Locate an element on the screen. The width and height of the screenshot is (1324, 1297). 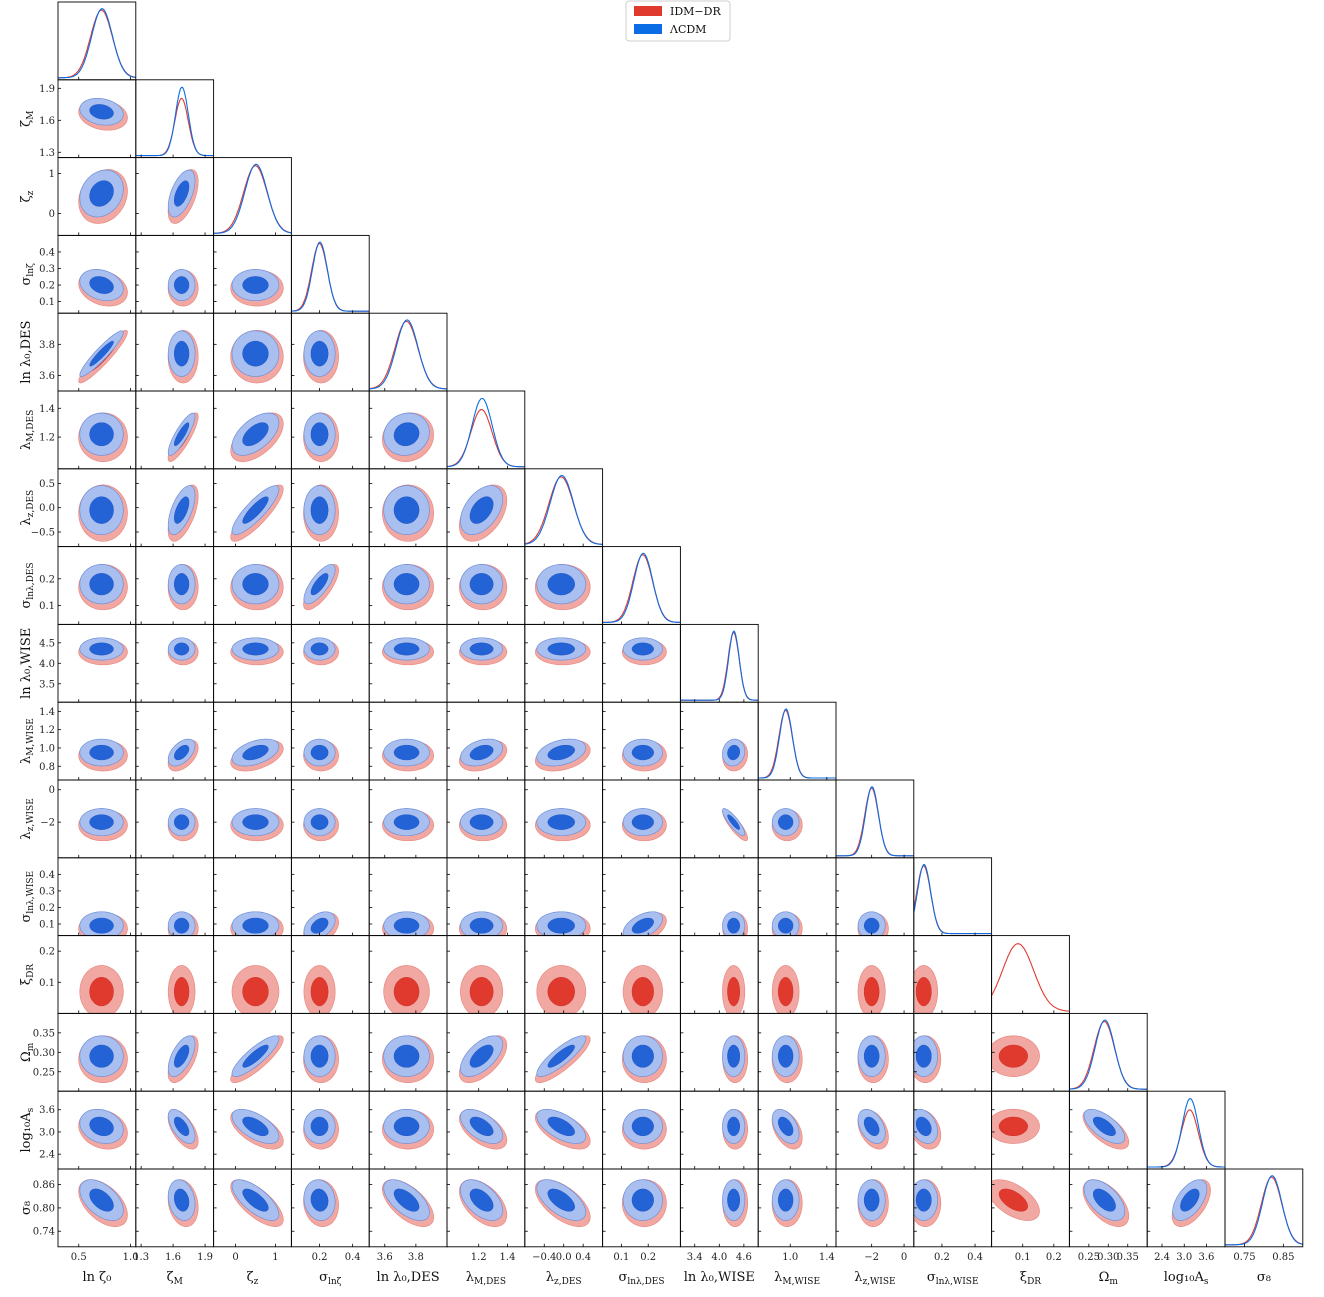
y-axis-label: log₁₀As is located at coordinates (27, 1129).